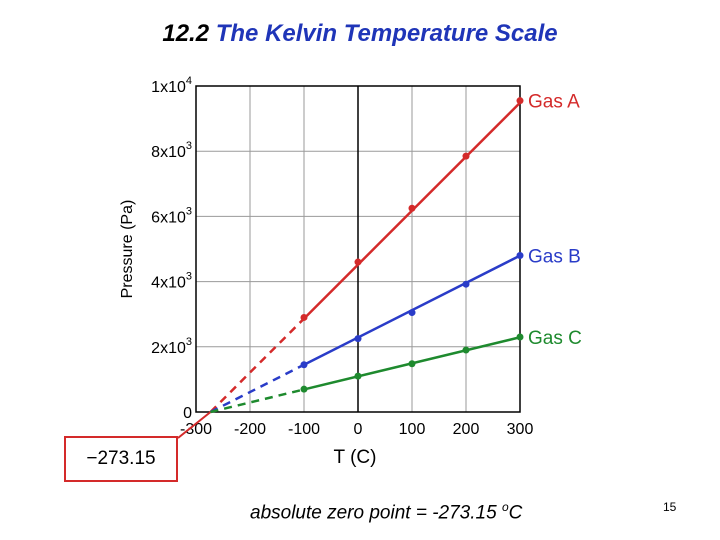  Describe the element at coordinates (196, 429) in the screenshot. I see `x-tick-label: -300` at that location.